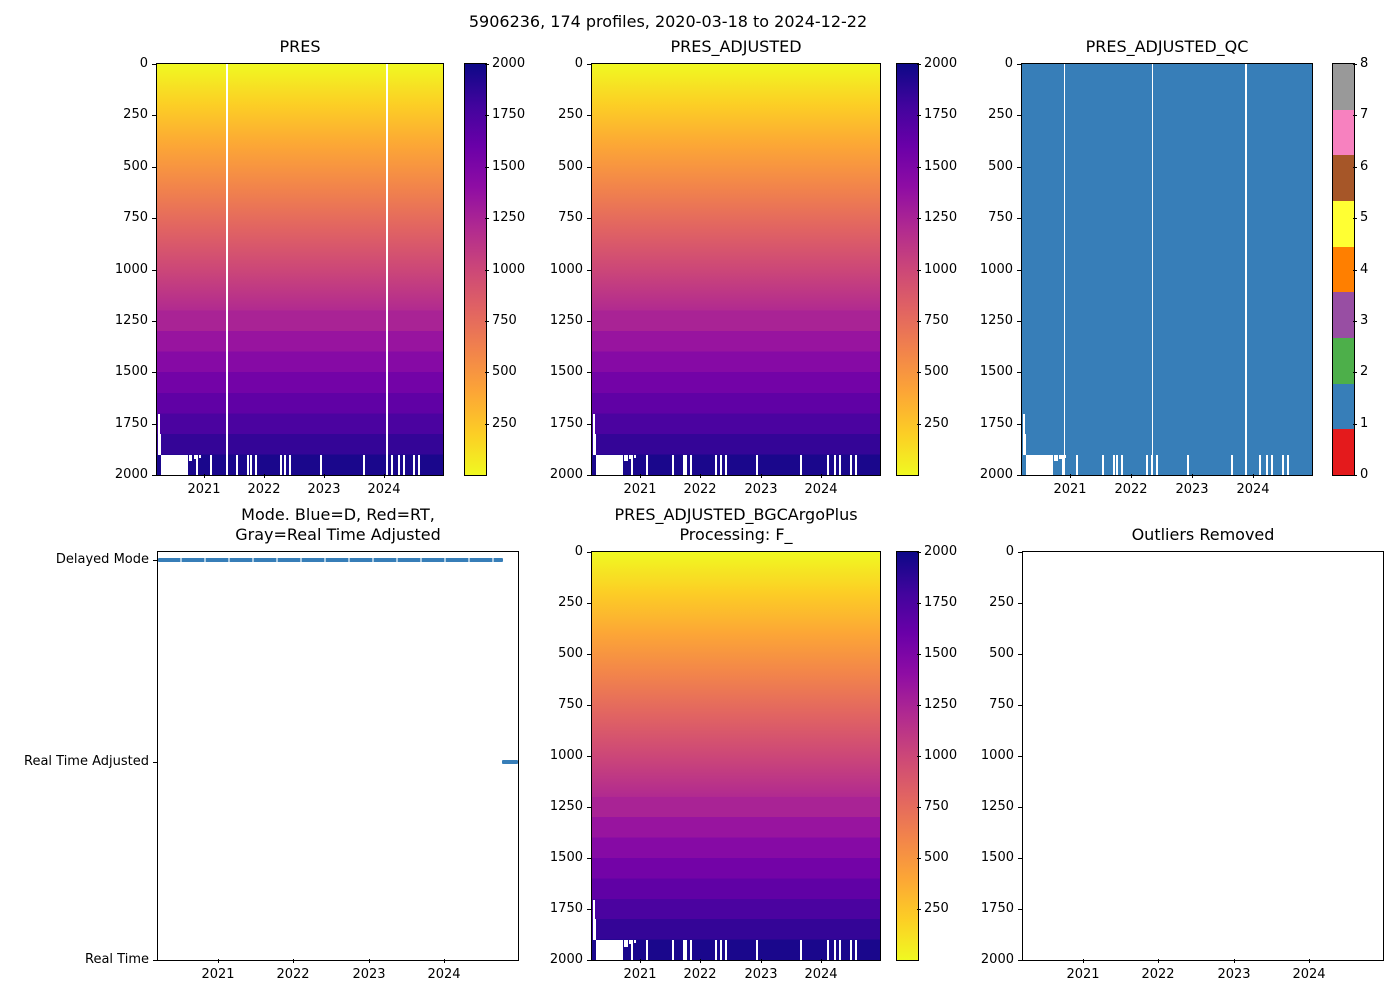  What do you see at coordinates (1009, 551) in the screenshot?
I see `y-tick-label: 0` at bounding box center [1009, 551].